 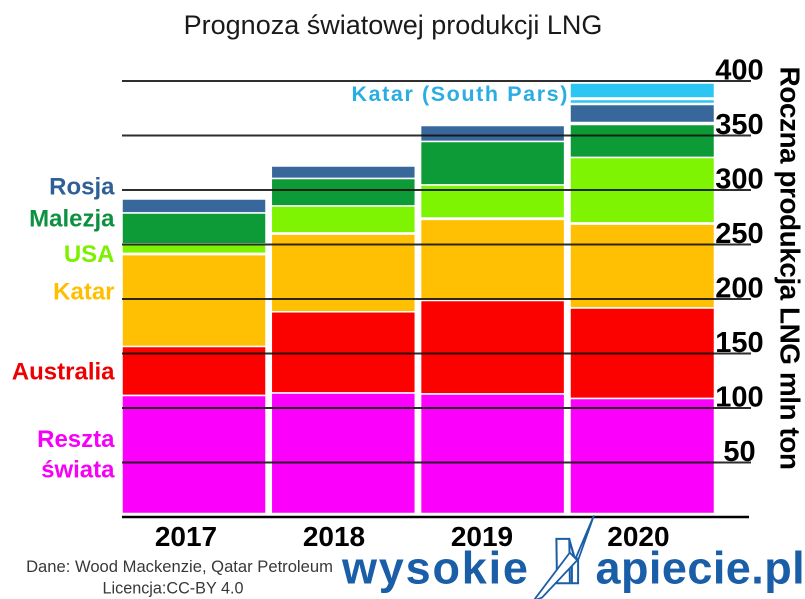 What do you see at coordinates (739, 343) in the screenshot?
I see `svg-text: 150` at bounding box center [739, 343].